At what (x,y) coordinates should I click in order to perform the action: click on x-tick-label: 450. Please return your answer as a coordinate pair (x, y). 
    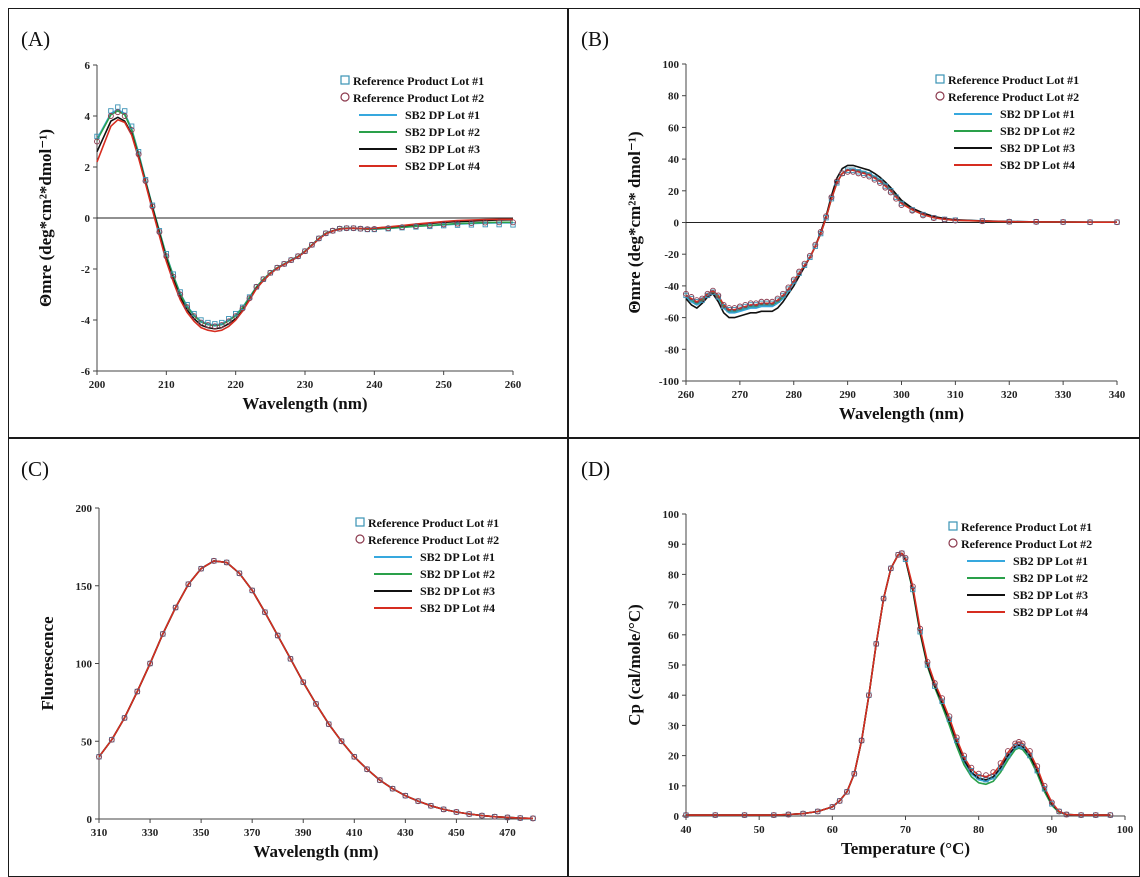
    Looking at the image, I should click on (456, 833).